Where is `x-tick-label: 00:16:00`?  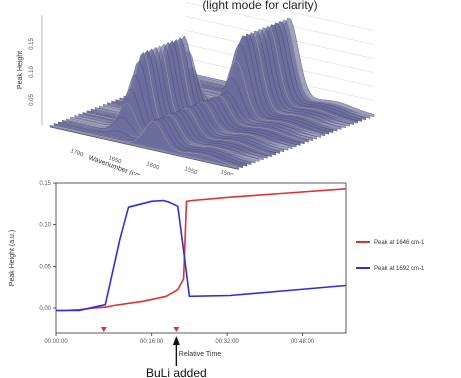 x-tick-label: 00:16:00 is located at coordinates (152, 342).